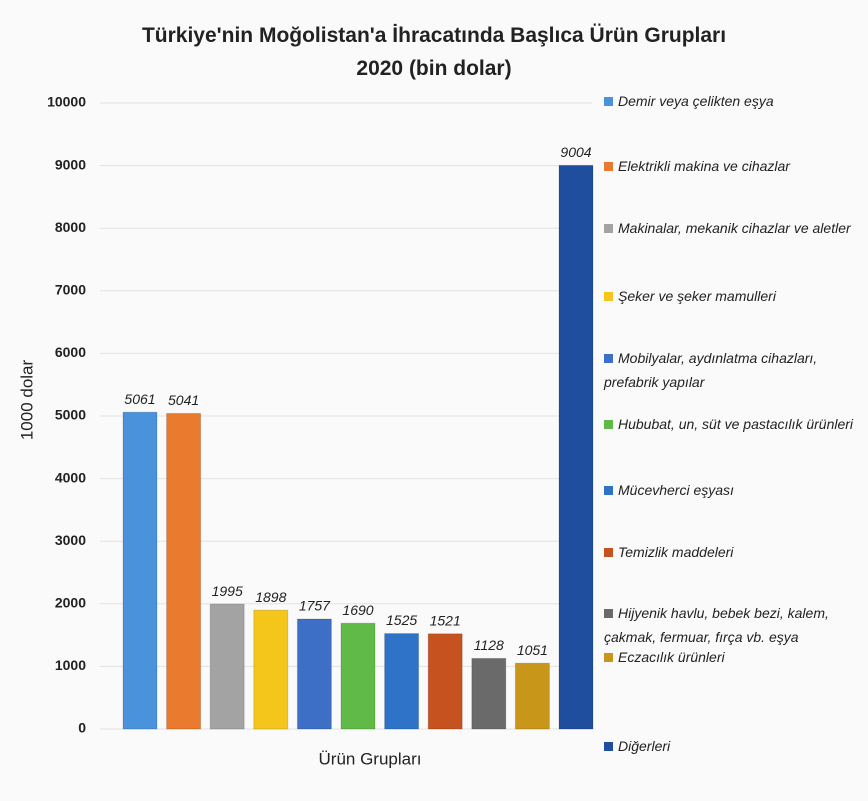 The width and height of the screenshot is (868, 801). What do you see at coordinates (735, 746) in the screenshot?
I see `legend-item: Diğerleri` at bounding box center [735, 746].